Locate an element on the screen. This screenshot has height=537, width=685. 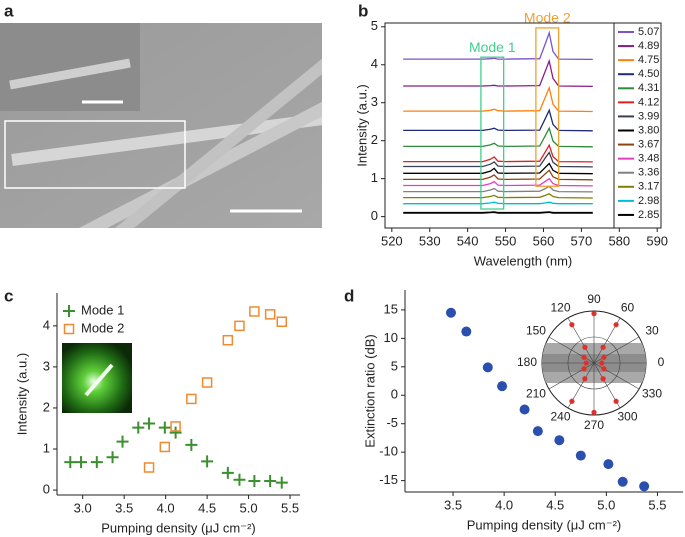
legend-label: 4.31 is located at coordinates (648, 88).